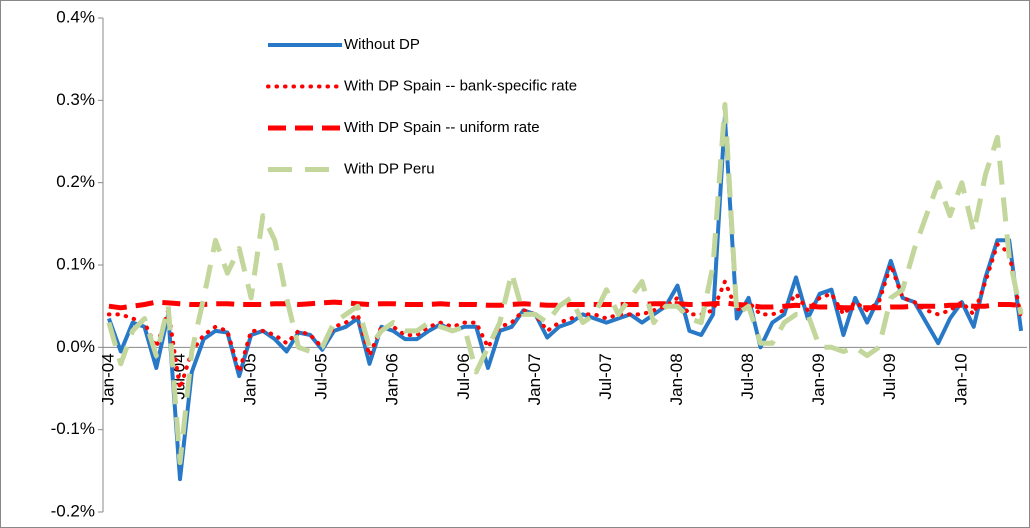 Image resolution: width=1030 pixels, height=528 pixels. Describe the element at coordinates (565, 305) in the screenshot. I see `series-line` at that location.